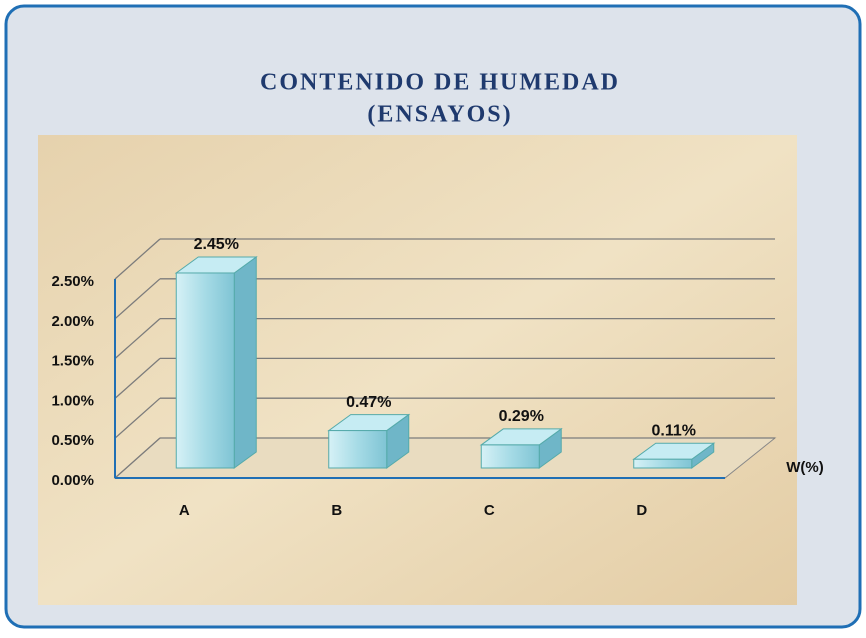 The width and height of the screenshot is (866, 638). I want to click on chart-title: CONTENIDO DE HUMEDAD, so click(440, 83).